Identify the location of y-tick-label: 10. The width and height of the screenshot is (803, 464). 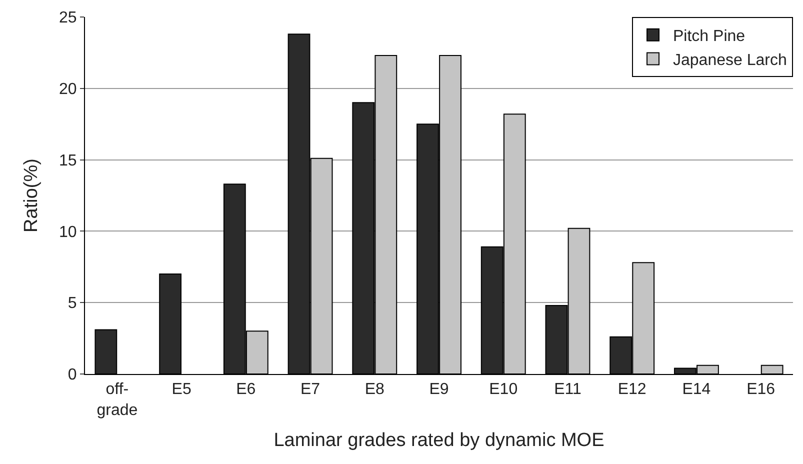
(68, 232).